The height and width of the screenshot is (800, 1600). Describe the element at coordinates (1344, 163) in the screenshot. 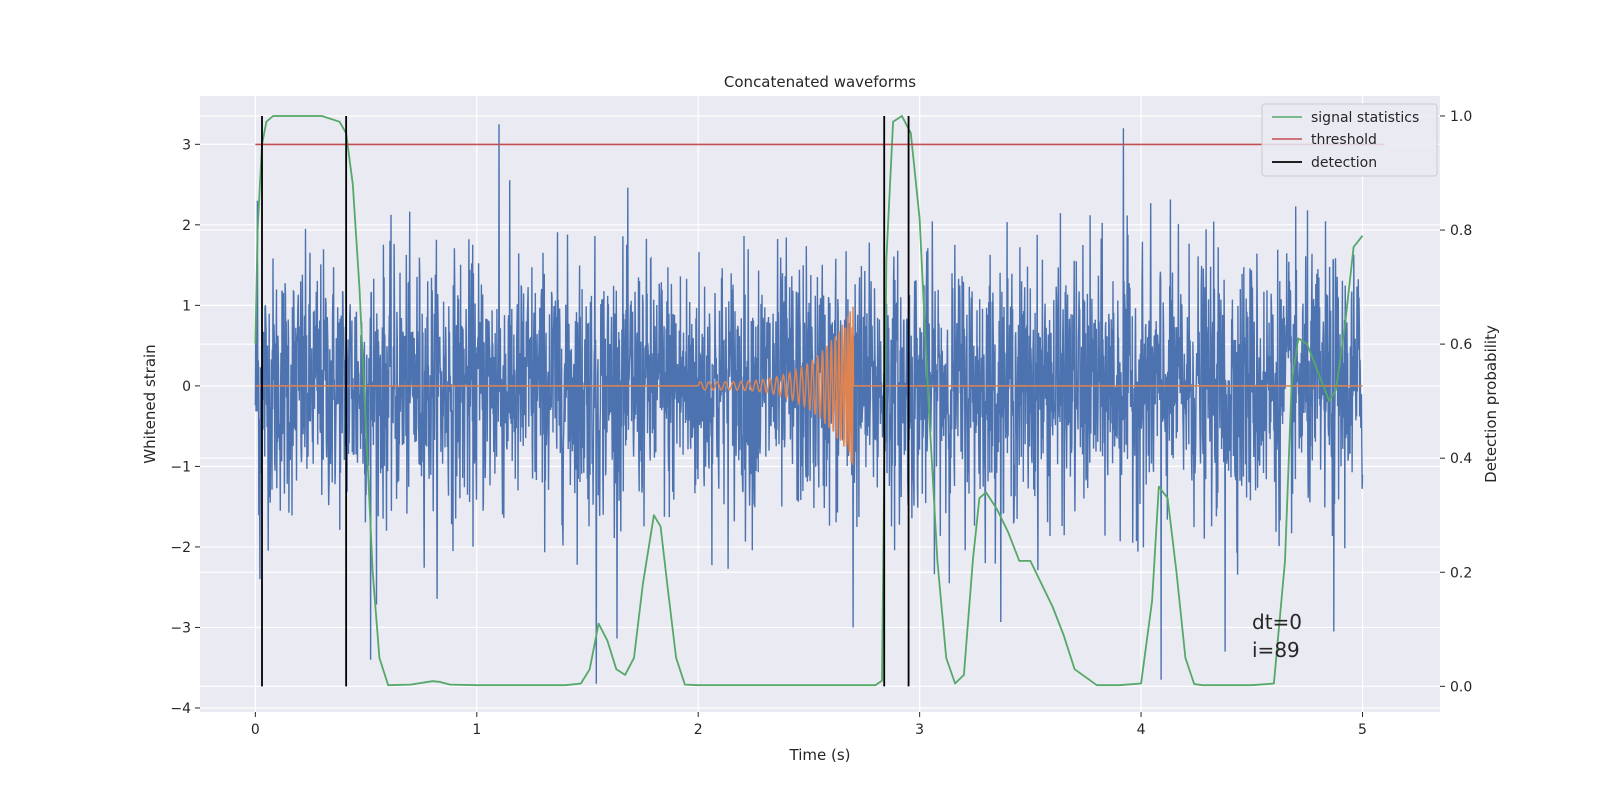

I see `legend-label-detection: detection` at that location.